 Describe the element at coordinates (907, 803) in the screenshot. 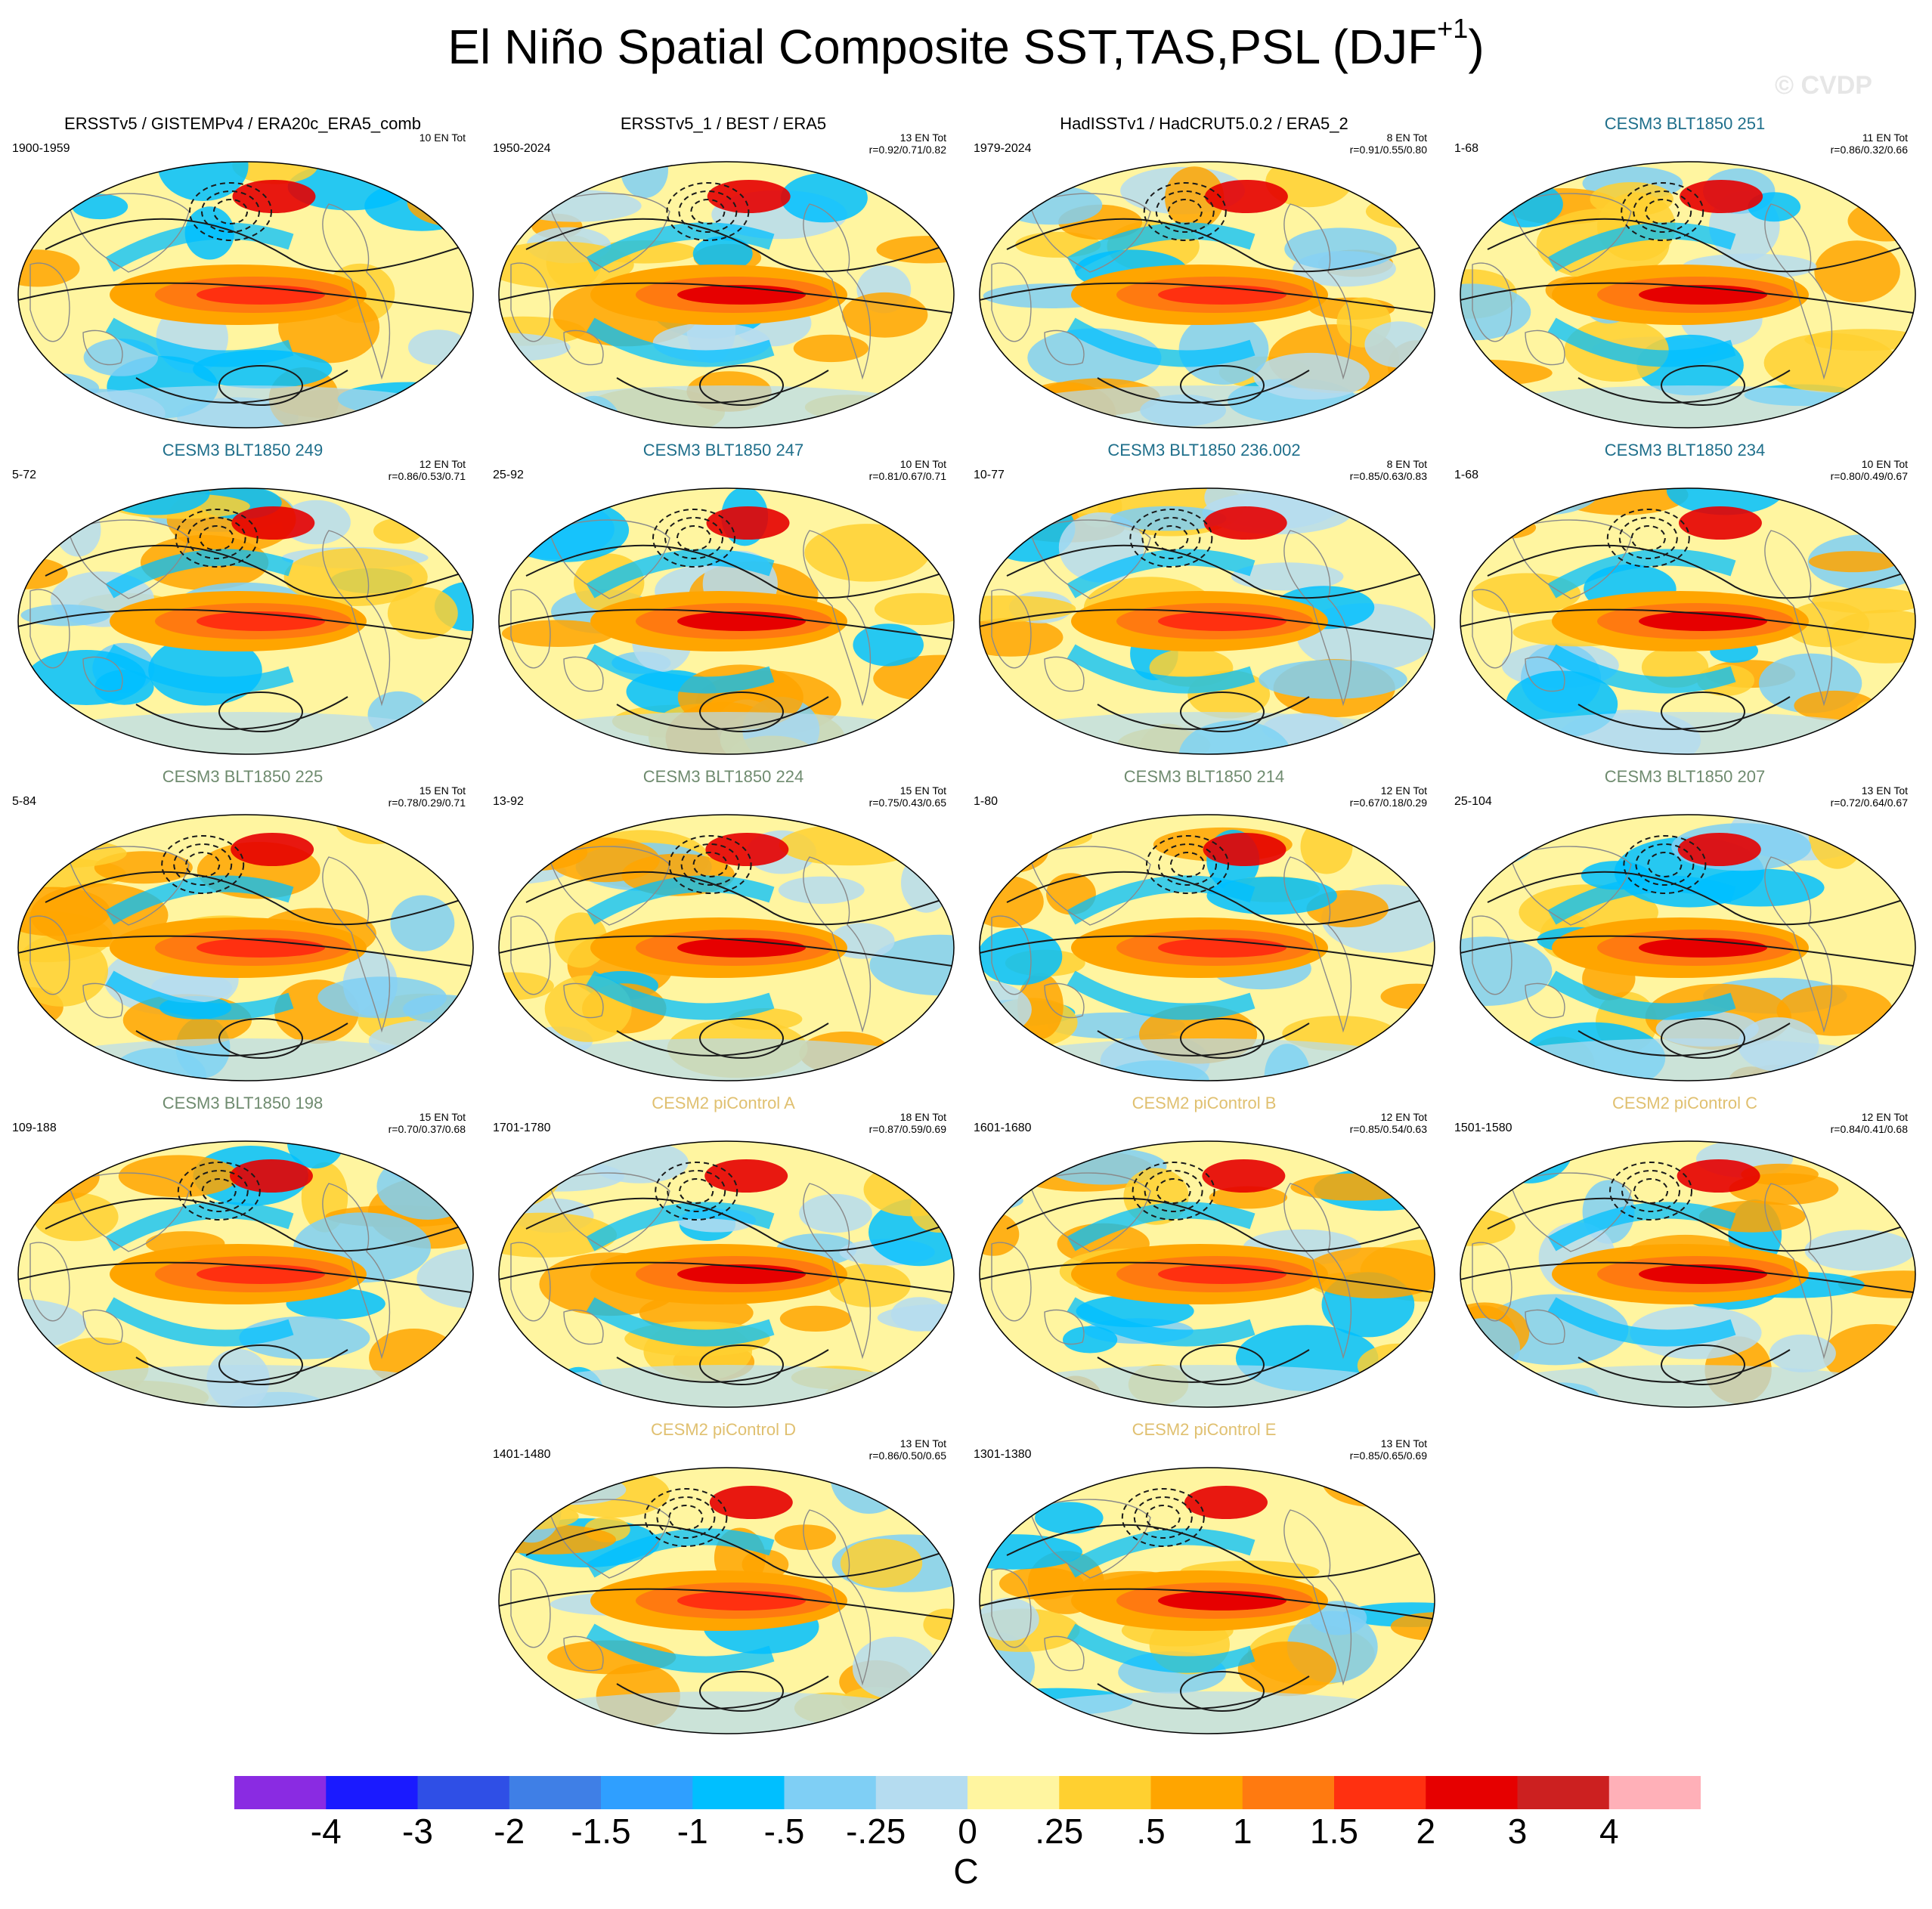

I see `pattern-correlation: r=0.75/0.43/0.65` at that location.